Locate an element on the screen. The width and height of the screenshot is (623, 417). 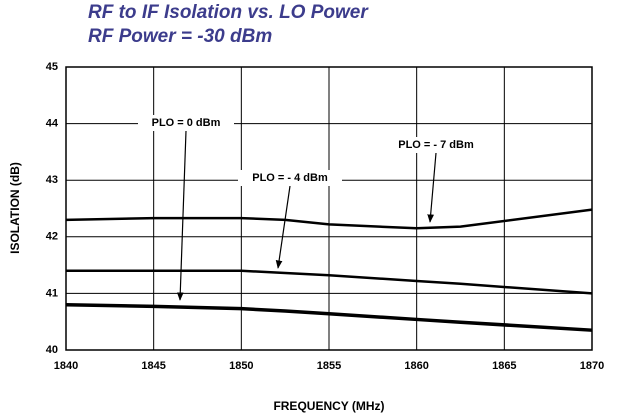
chart-title: RF to IF Isolation vs. LO Power is located at coordinates (228, 12).